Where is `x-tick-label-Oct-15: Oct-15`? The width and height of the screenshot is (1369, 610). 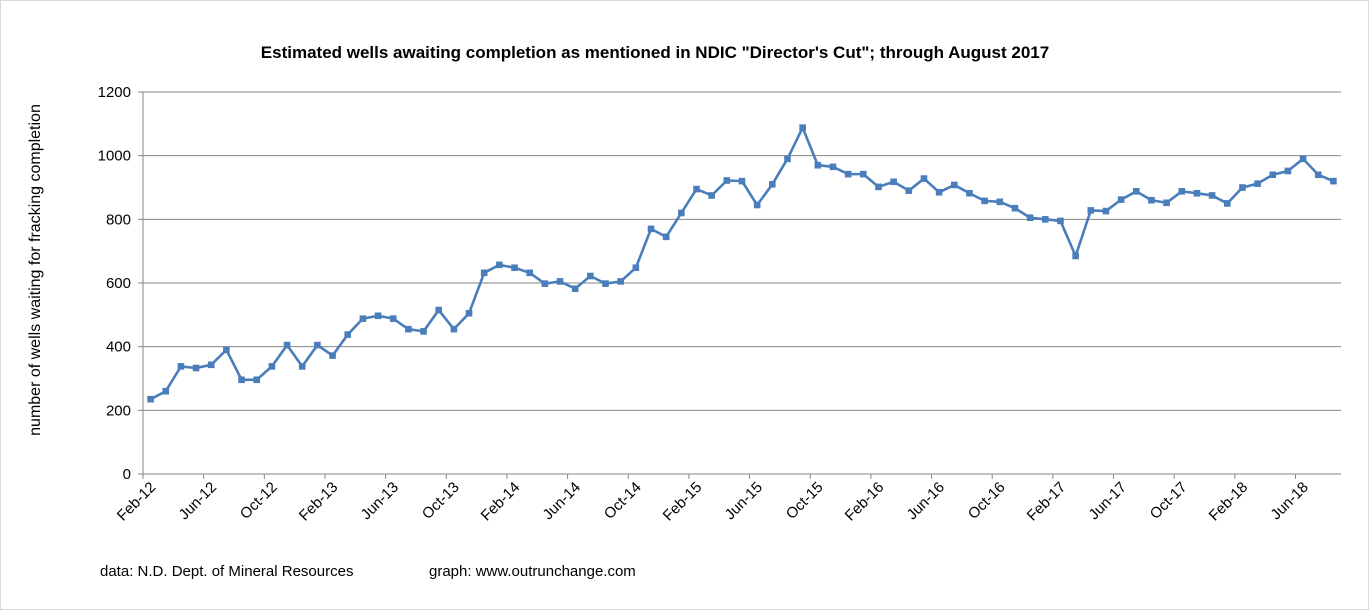 x-tick-label-Oct-15: Oct-15 is located at coordinates (805, 501).